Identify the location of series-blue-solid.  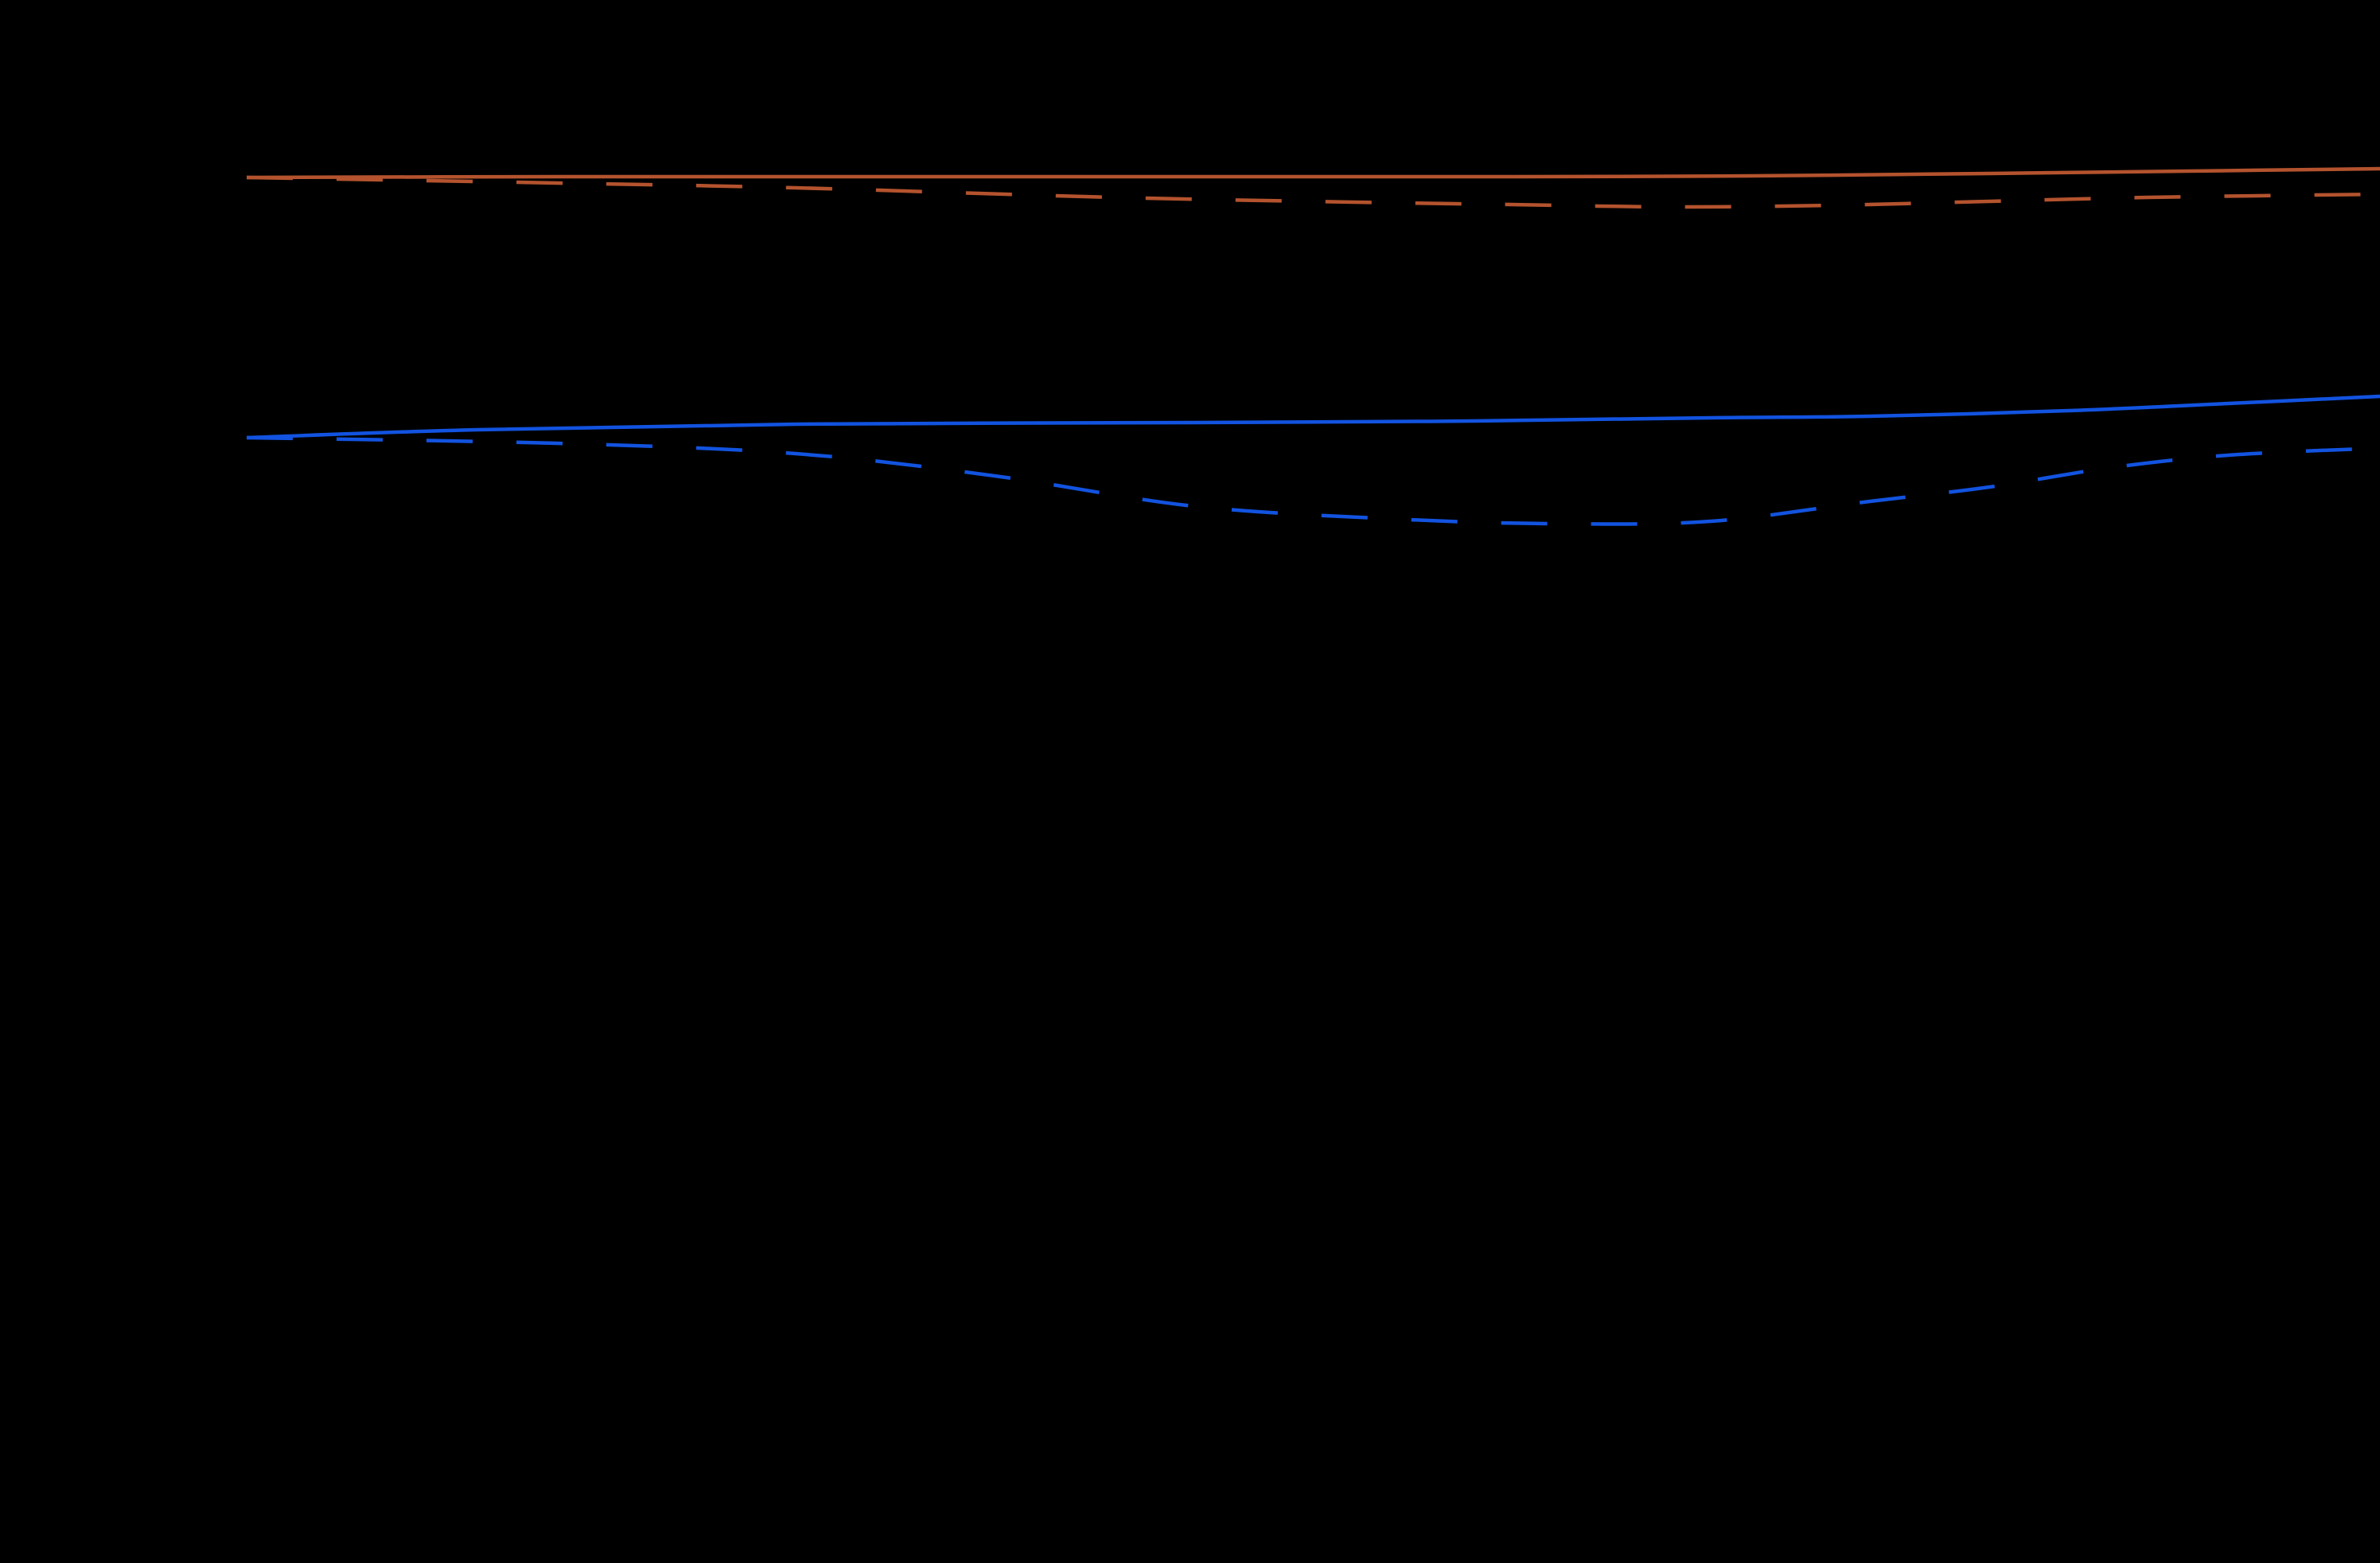
(1313, 417).